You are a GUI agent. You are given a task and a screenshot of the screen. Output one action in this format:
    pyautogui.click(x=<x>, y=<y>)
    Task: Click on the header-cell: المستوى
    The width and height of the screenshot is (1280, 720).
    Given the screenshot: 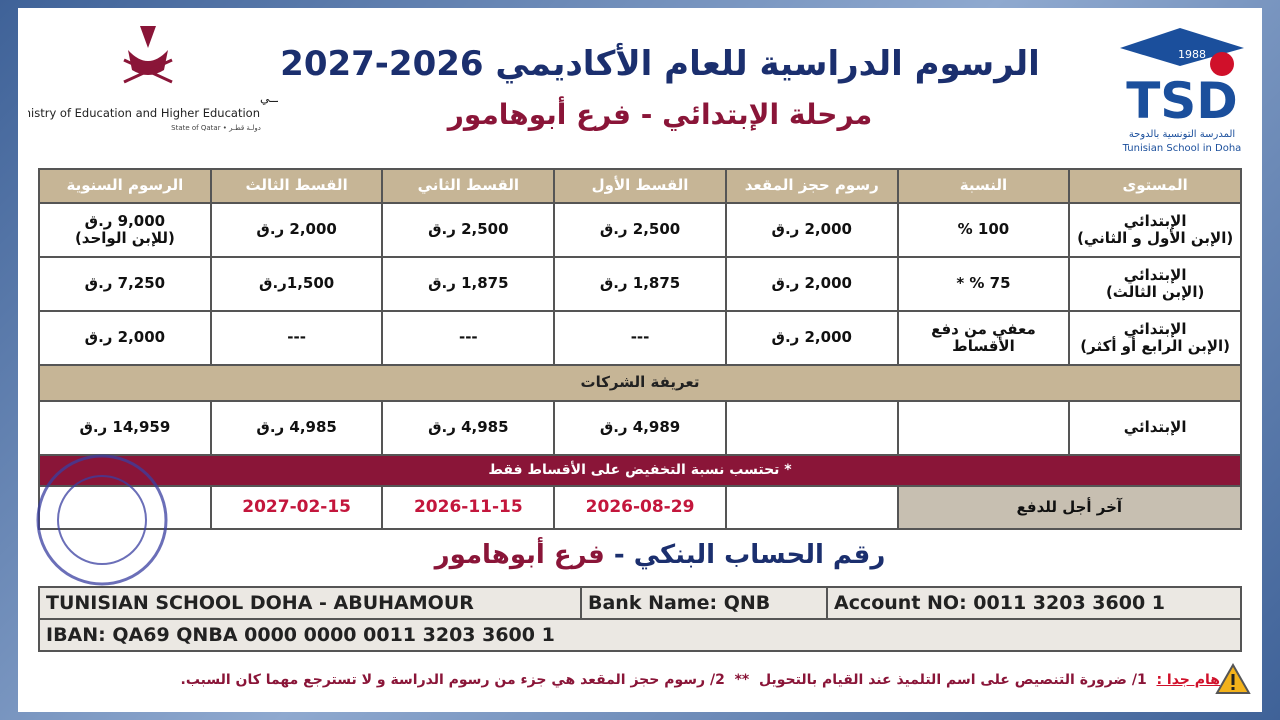 What is the action you would take?
    pyautogui.click(x=1155, y=186)
    